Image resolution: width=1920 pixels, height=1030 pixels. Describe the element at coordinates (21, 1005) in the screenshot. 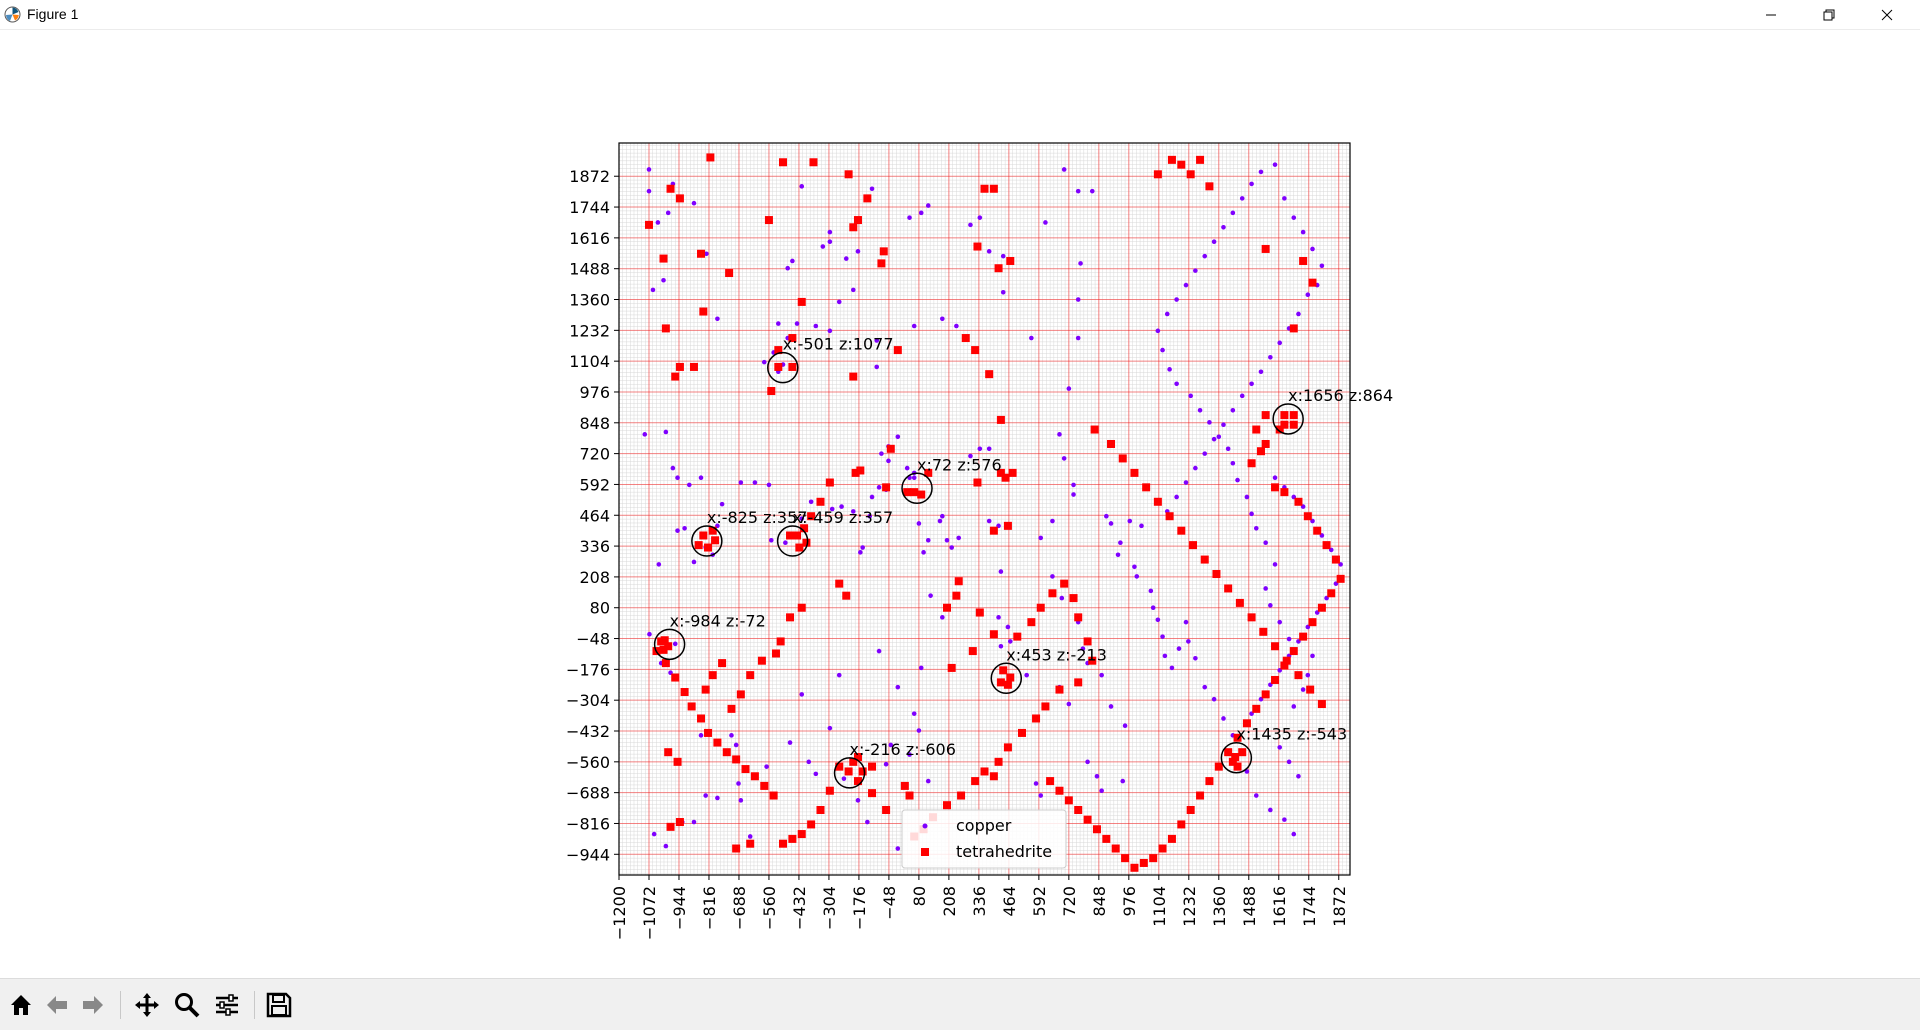

I see `home-button` at that location.